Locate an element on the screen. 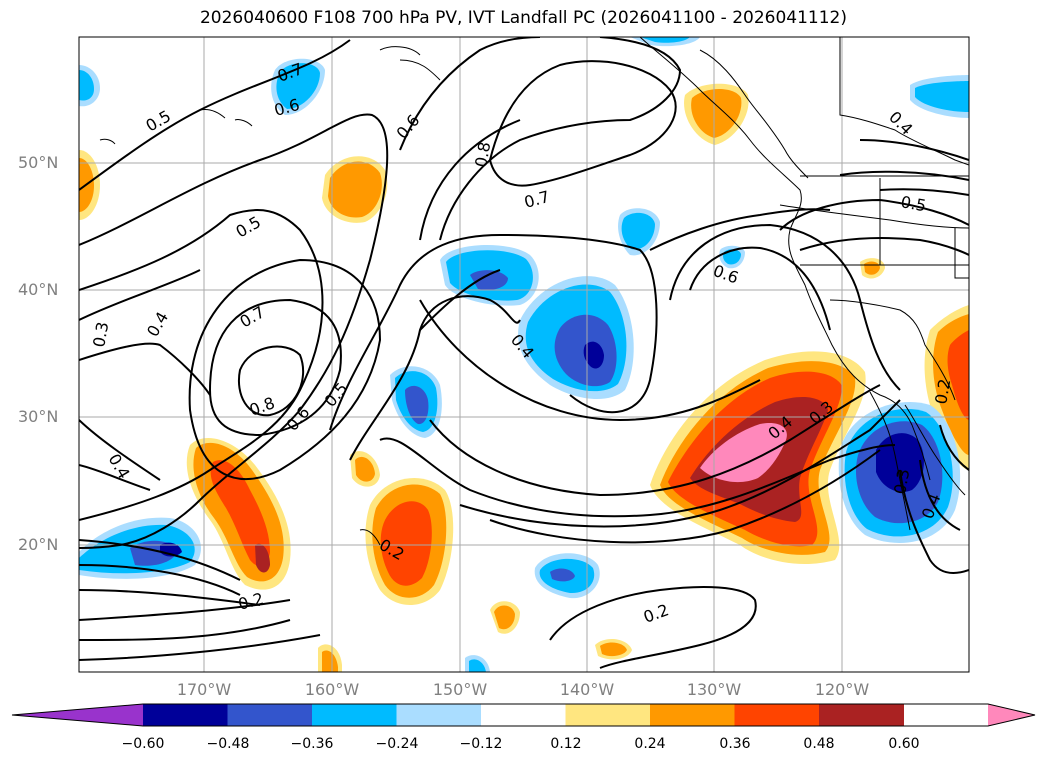 The width and height of the screenshot is (1047, 765). colorbar-tick-label: 0.60 is located at coordinates (904, 744).